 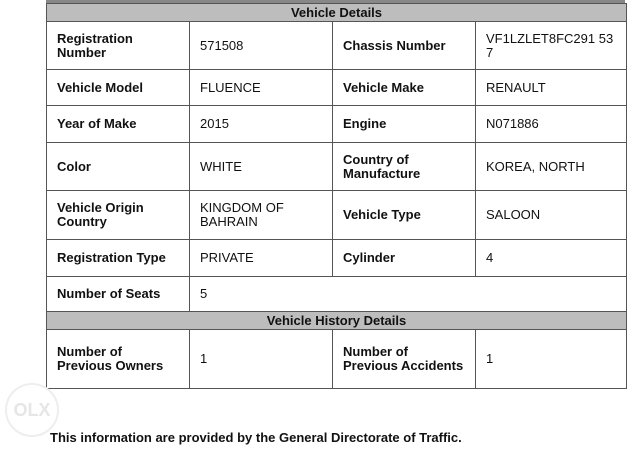 What do you see at coordinates (404, 124) in the screenshot?
I see `field-label: Engine` at bounding box center [404, 124].